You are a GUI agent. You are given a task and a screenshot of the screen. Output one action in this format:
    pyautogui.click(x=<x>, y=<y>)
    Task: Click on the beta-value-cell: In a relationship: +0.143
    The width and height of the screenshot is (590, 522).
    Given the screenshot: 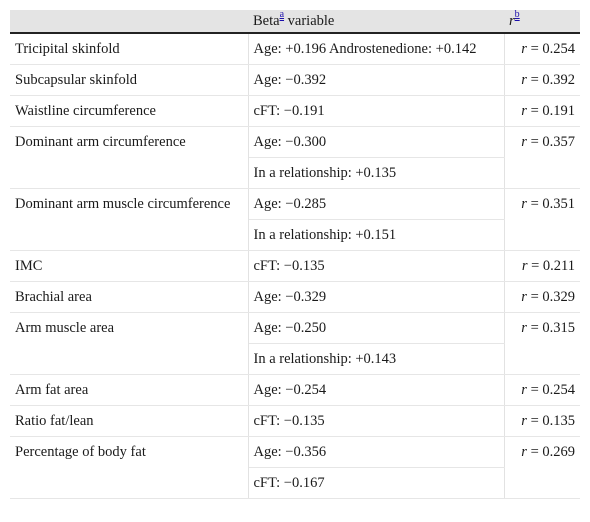 What is the action you would take?
    pyautogui.click(x=376, y=359)
    